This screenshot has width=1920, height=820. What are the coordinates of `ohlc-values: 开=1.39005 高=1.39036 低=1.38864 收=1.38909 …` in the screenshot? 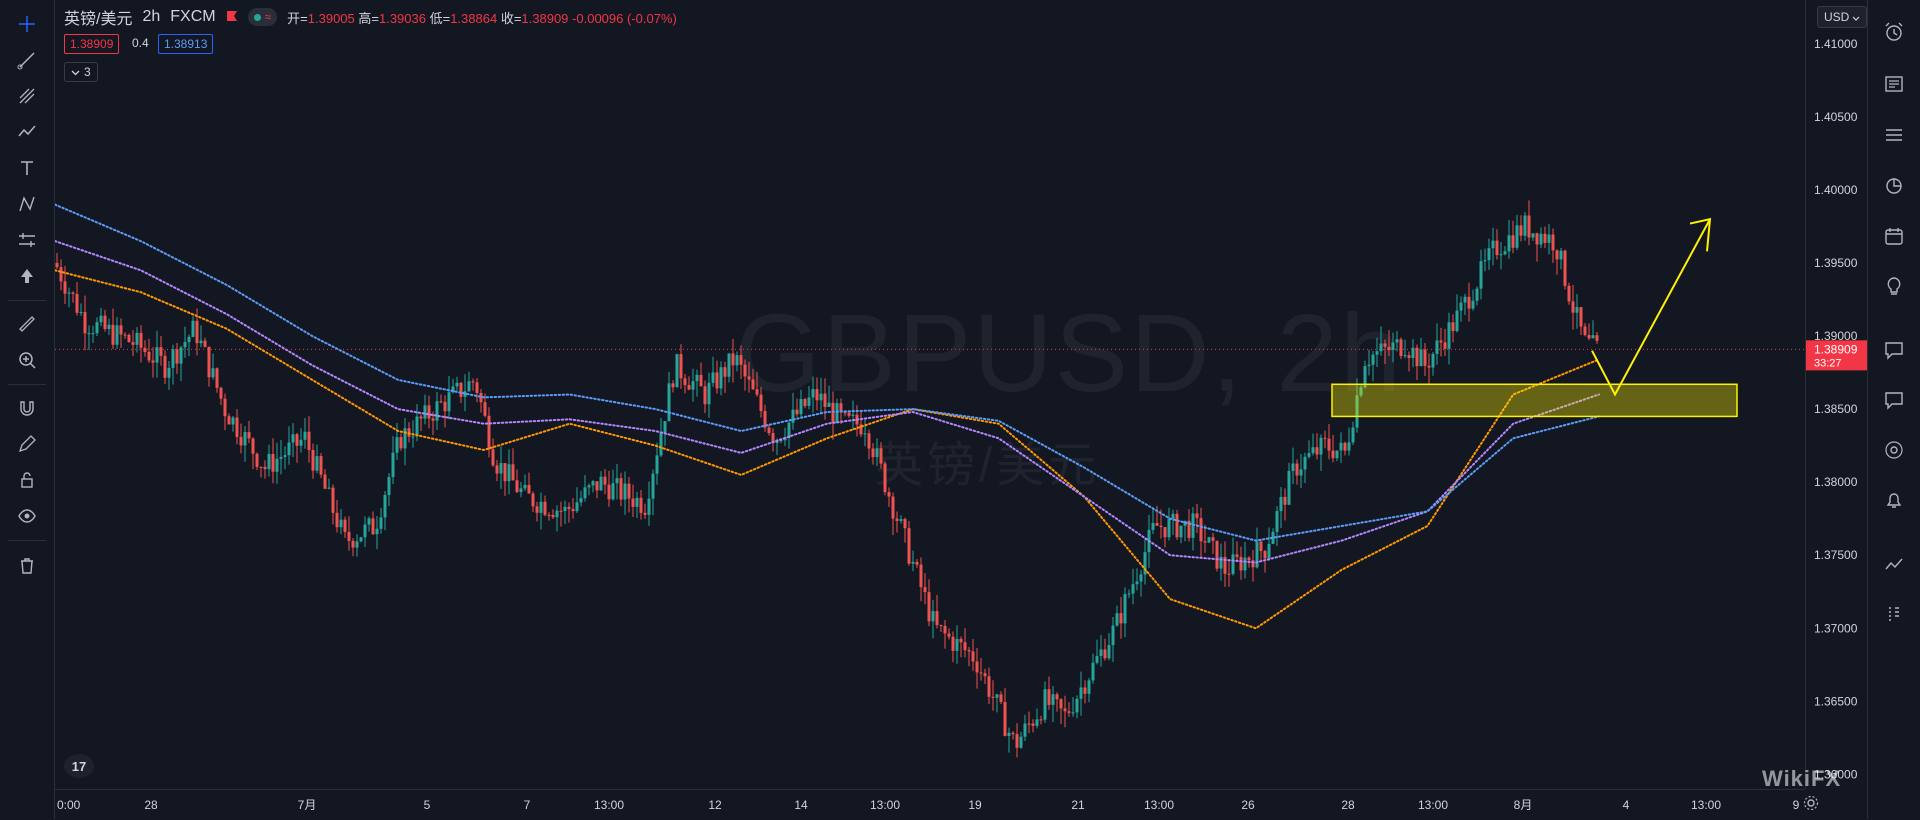 It's located at (482, 17).